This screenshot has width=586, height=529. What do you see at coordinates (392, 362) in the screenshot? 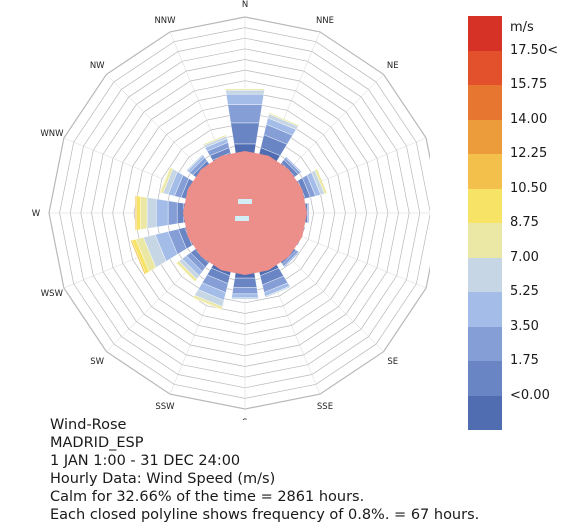
I see `direction-label: SE` at bounding box center [392, 362].